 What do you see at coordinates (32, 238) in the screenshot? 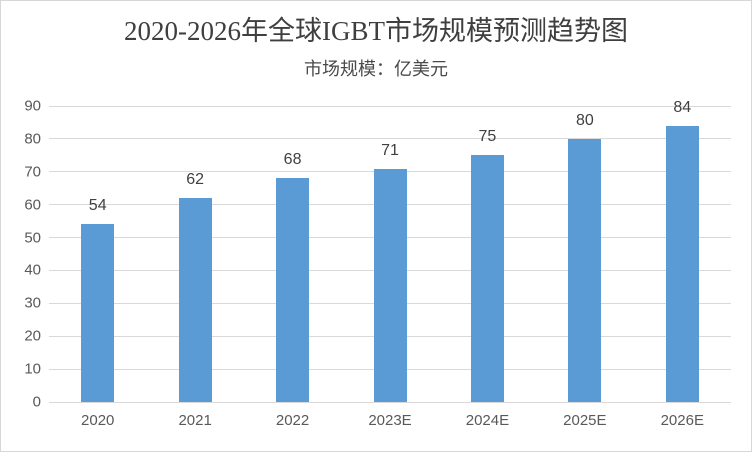
I see `y-tick-label: 50` at bounding box center [32, 238].